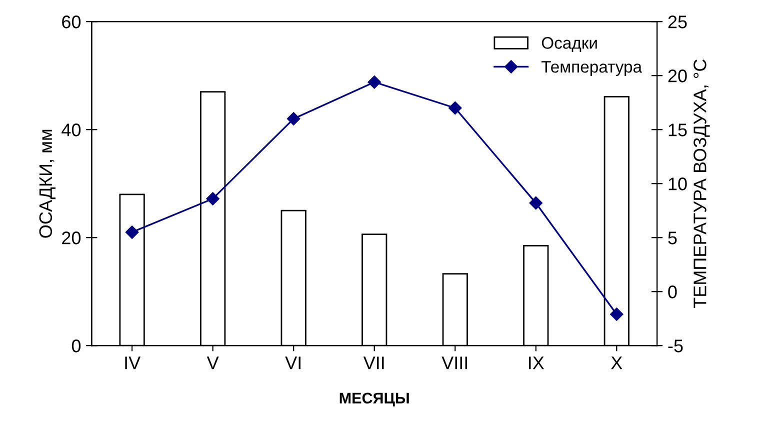 The image size is (764, 432). Describe the element at coordinates (455, 363) in the screenshot. I see `x-tick-label: VIII` at that location.